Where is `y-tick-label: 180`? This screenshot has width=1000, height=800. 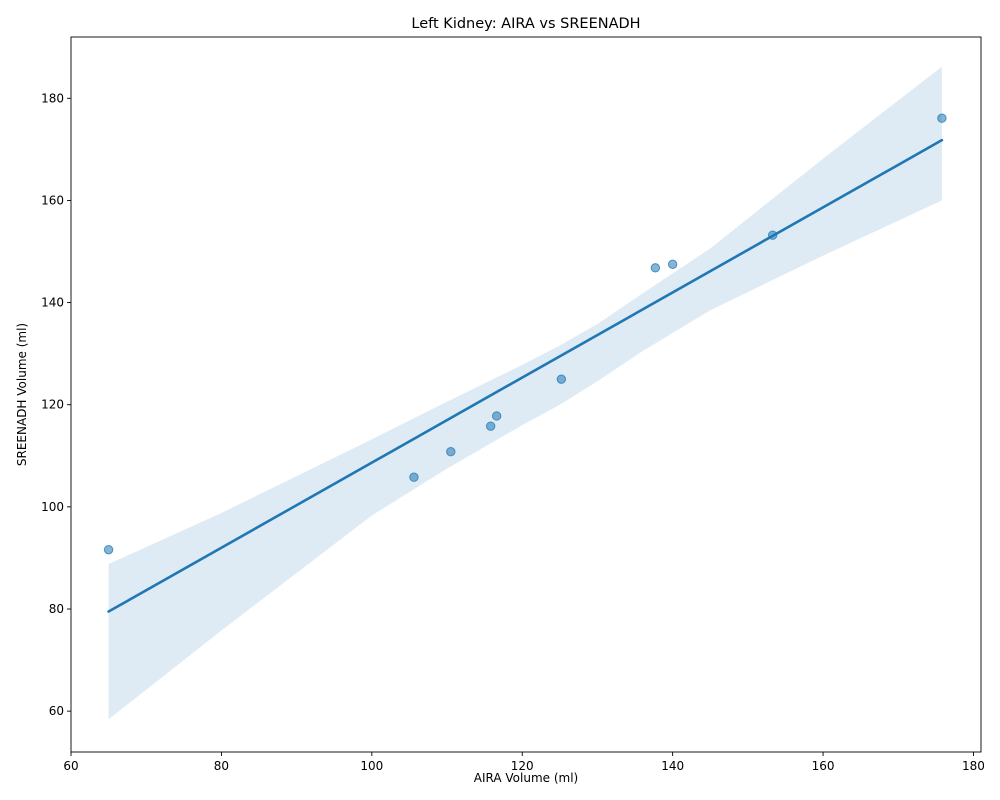 y-tick-label: 180 is located at coordinates (52, 98).